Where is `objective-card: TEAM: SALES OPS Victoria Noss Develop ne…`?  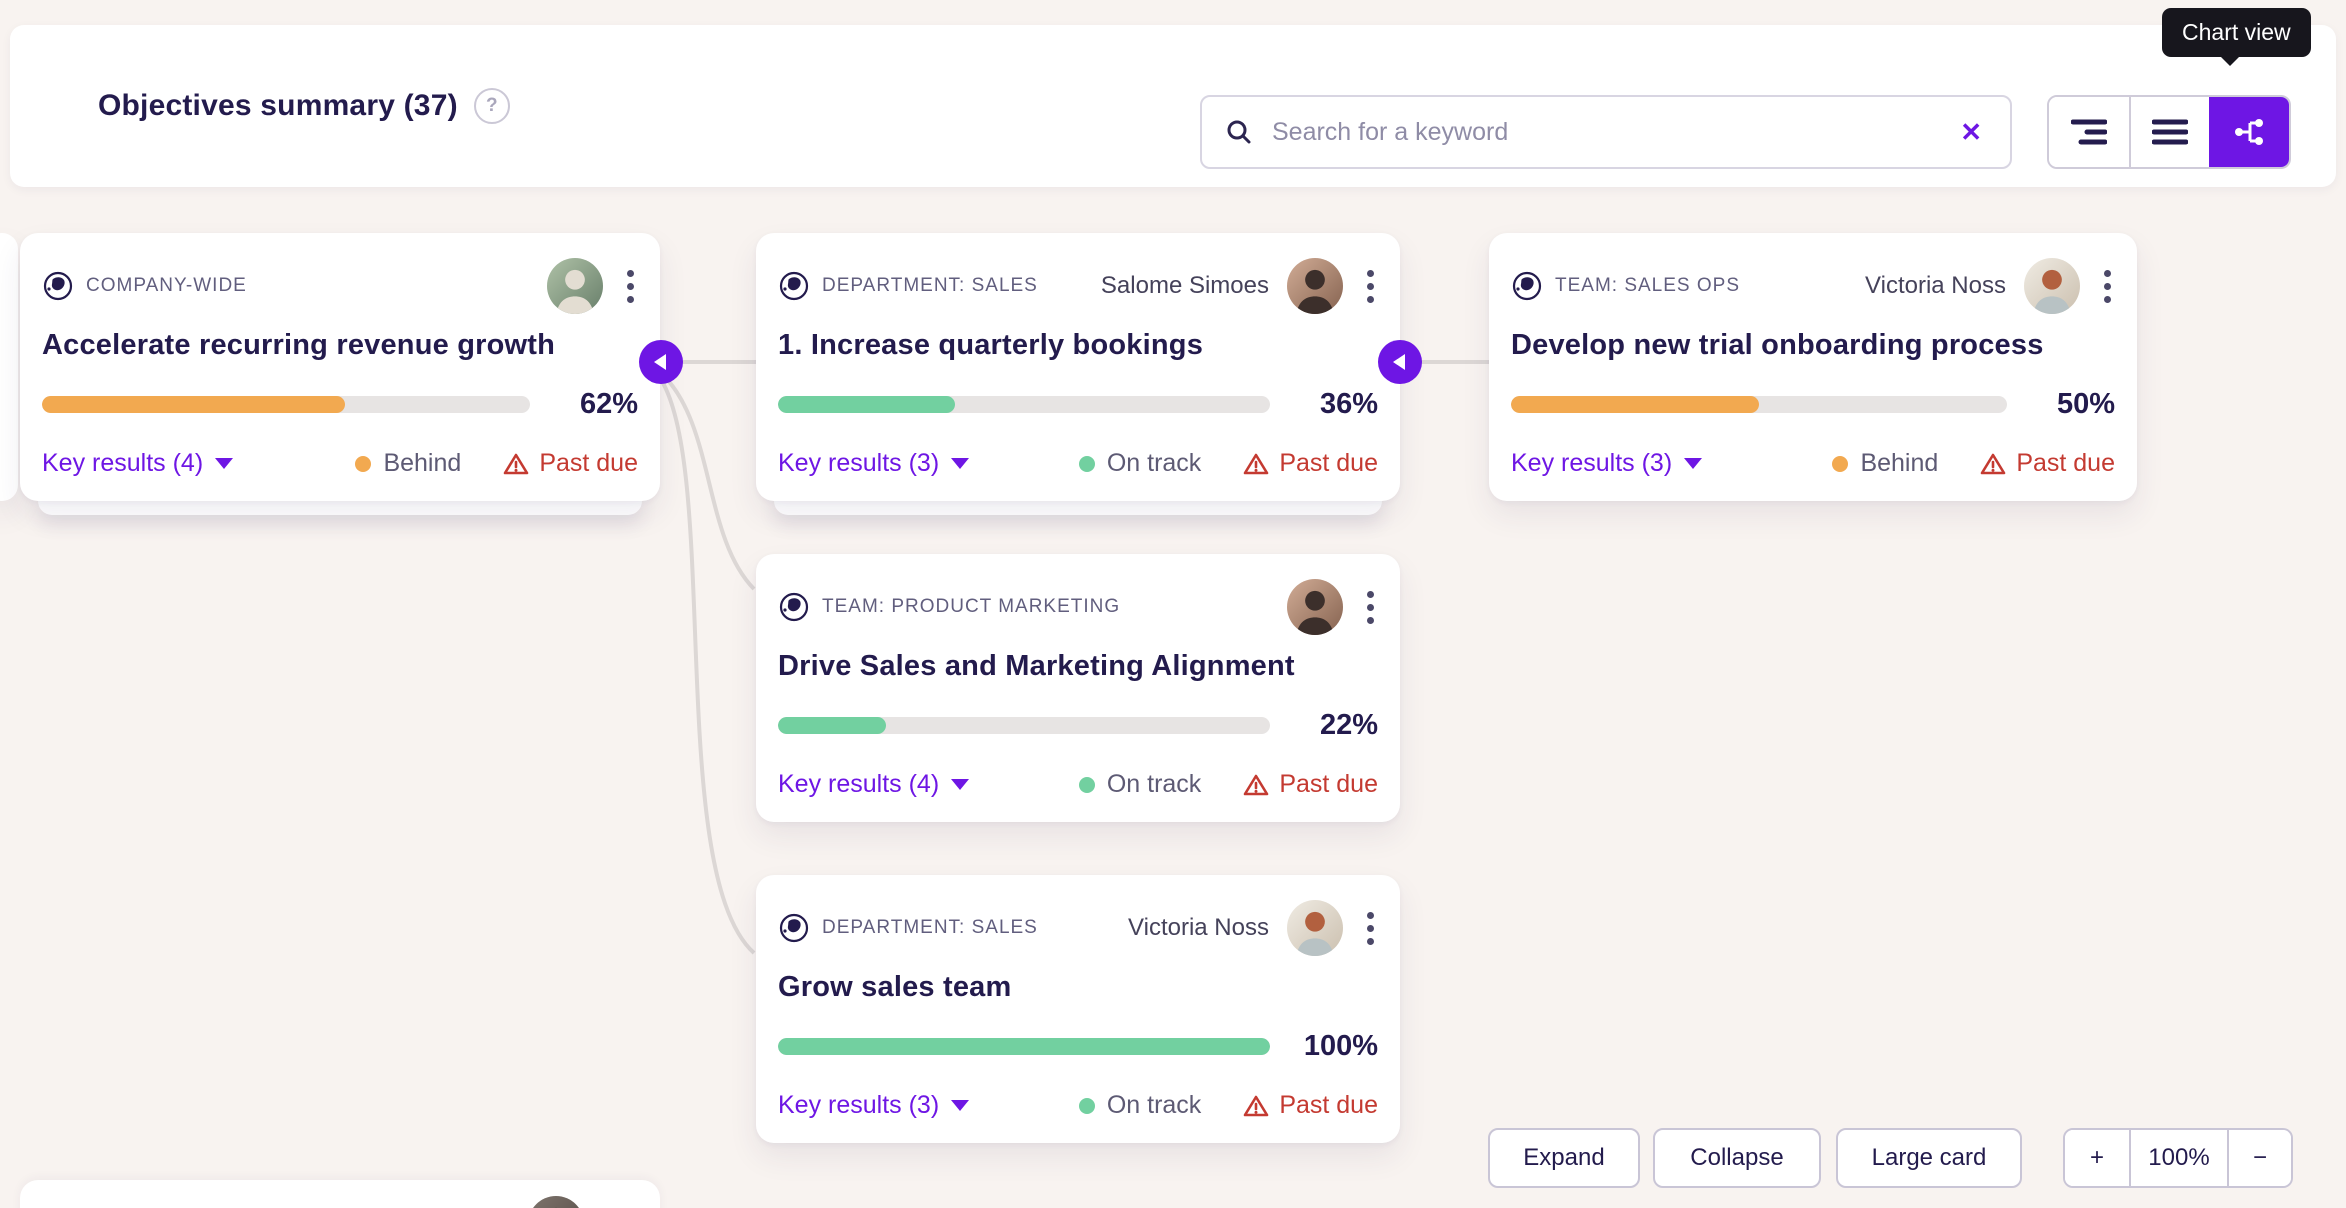 objective-card: TEAM: SALES OPS Victoria Noss Develop ne… is located at coordinates (1813, 367).